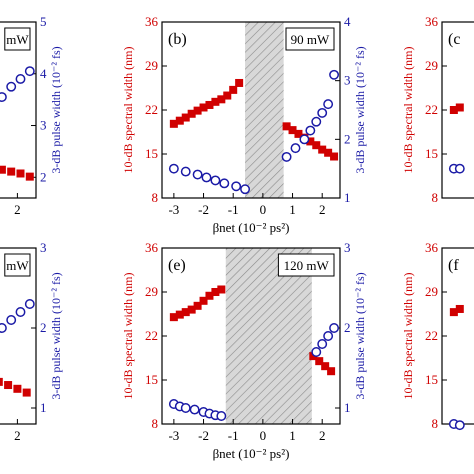  Describe the element at coordinates (31, 341) in the screenshot. I see `panel-4: 2 1 2 3 3-dB pulse width (10⁻² fs) mW` at that location.